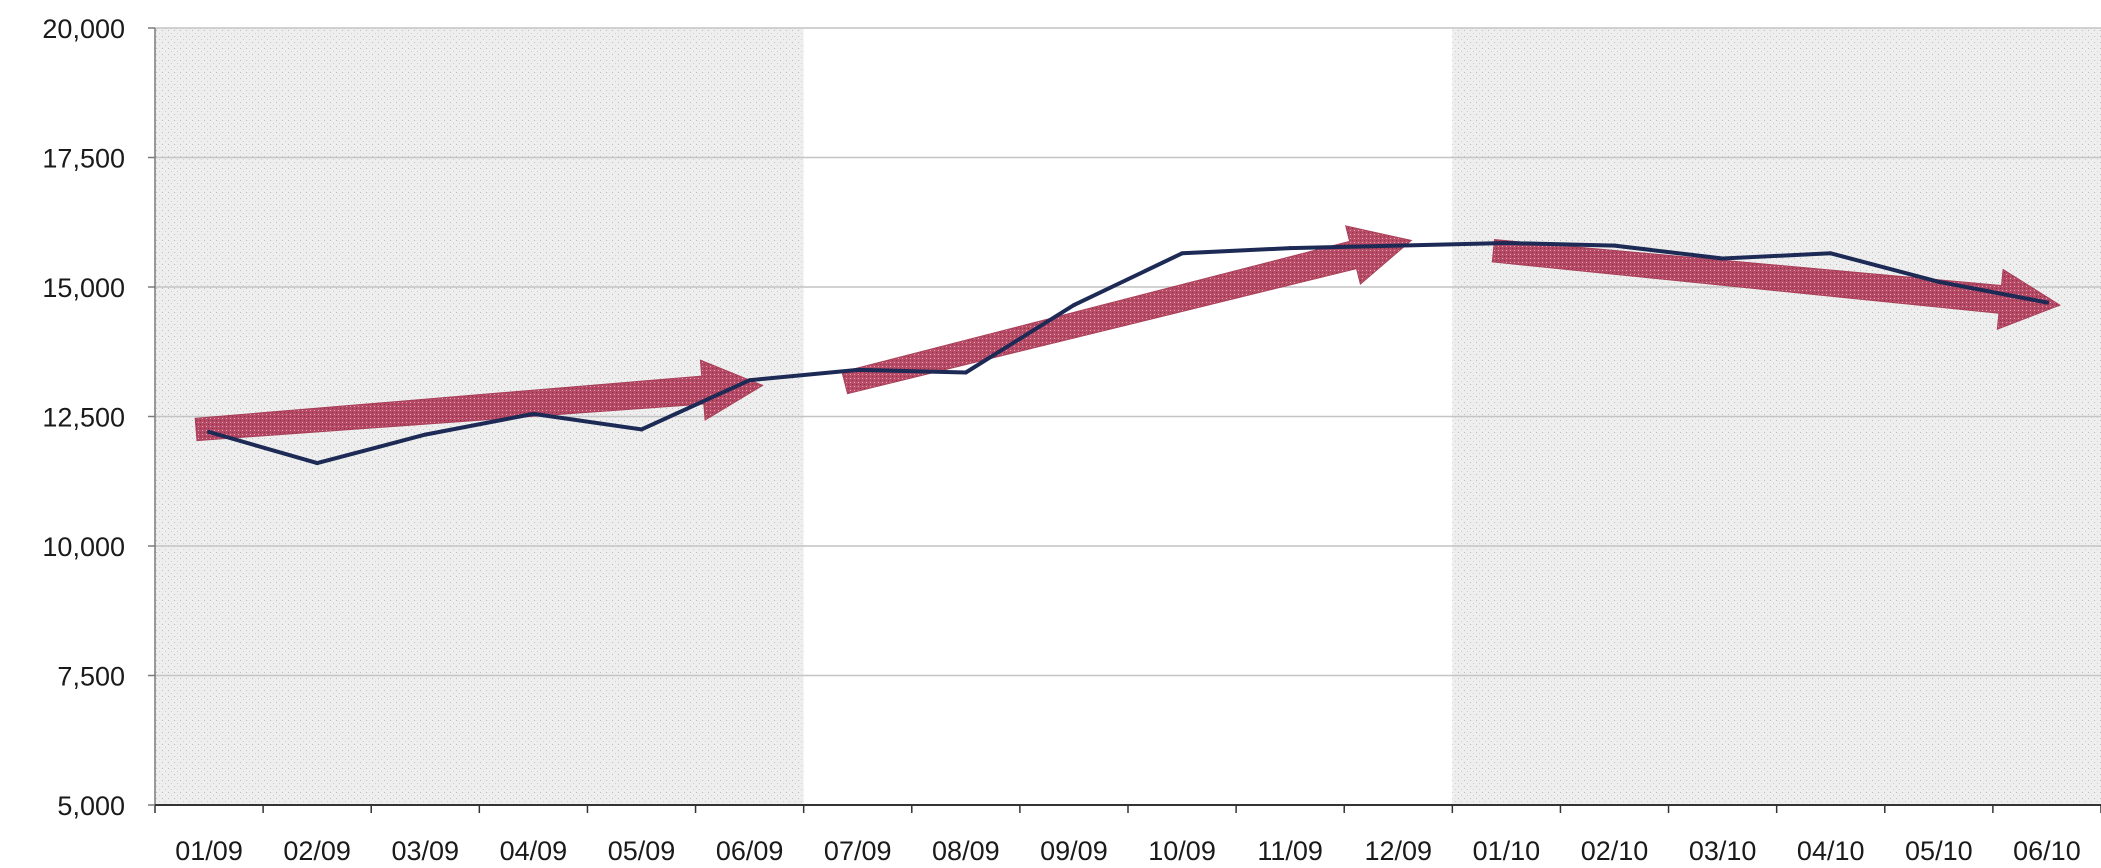  I want to click on x-tick-label: 07/09, so click(858, 851).